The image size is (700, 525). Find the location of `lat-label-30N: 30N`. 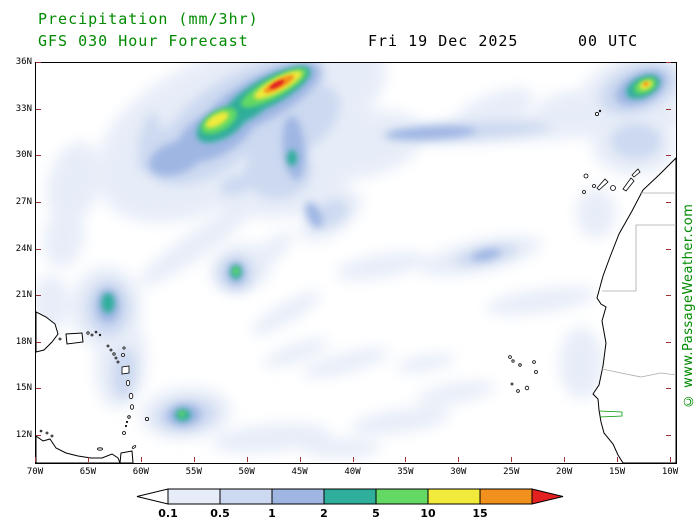

lat-label-30N: 30N is located at coordinates (23, 155).